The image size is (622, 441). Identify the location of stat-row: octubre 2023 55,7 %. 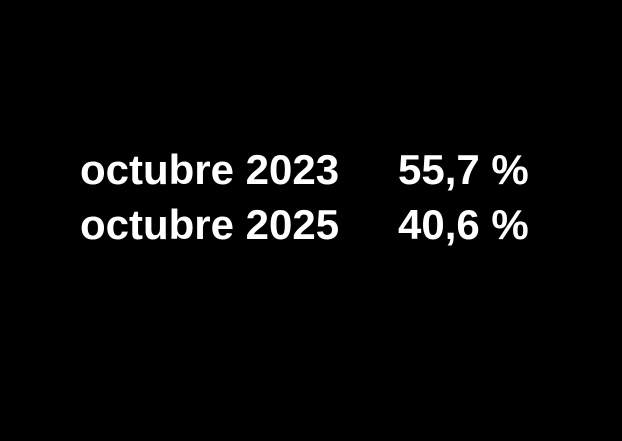
(304, 169).